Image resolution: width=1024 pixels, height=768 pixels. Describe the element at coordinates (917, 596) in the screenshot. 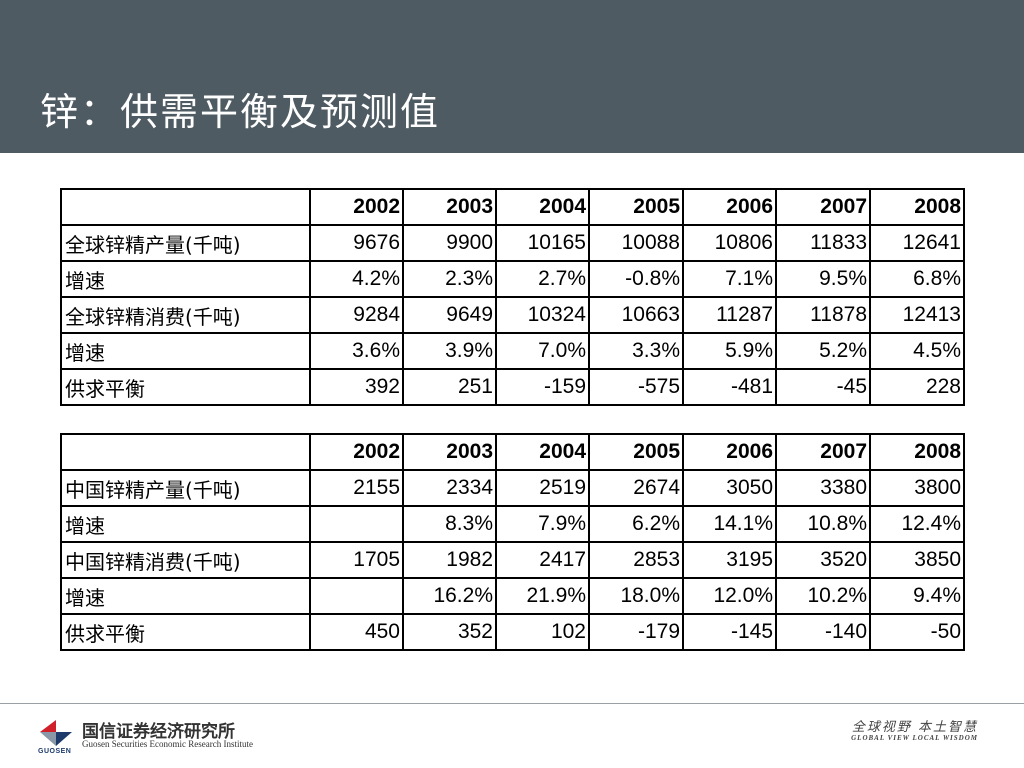

I see `table-cell: 9.4%` at that location.